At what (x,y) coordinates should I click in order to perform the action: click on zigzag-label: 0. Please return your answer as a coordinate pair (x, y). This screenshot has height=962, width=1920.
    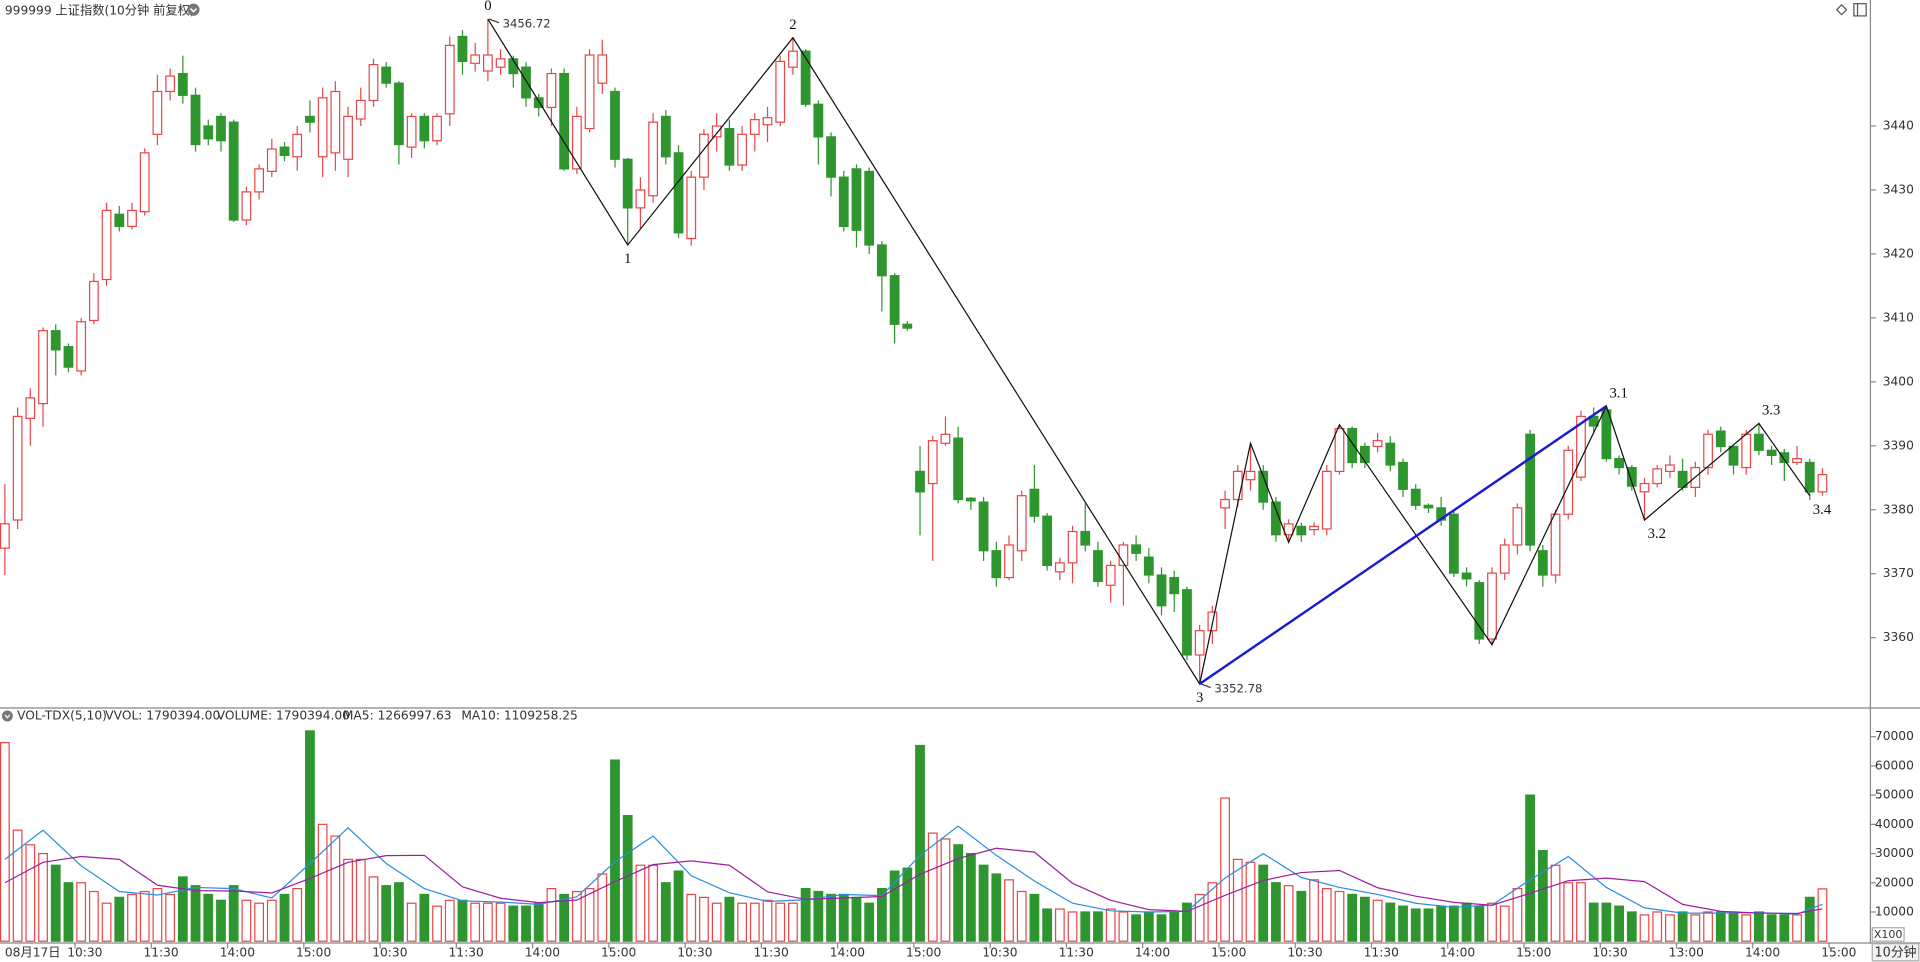
    Looking at the image, I should click on (487, 7).